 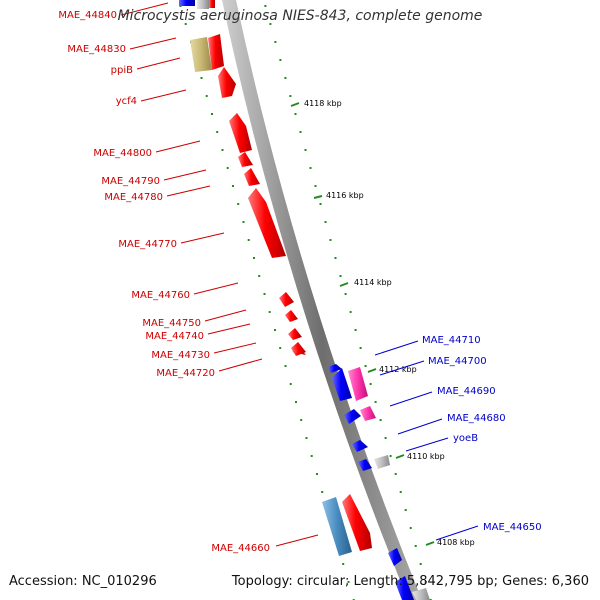 I want to click on label-yoeb: yoeB, so click(x=465, y=438).